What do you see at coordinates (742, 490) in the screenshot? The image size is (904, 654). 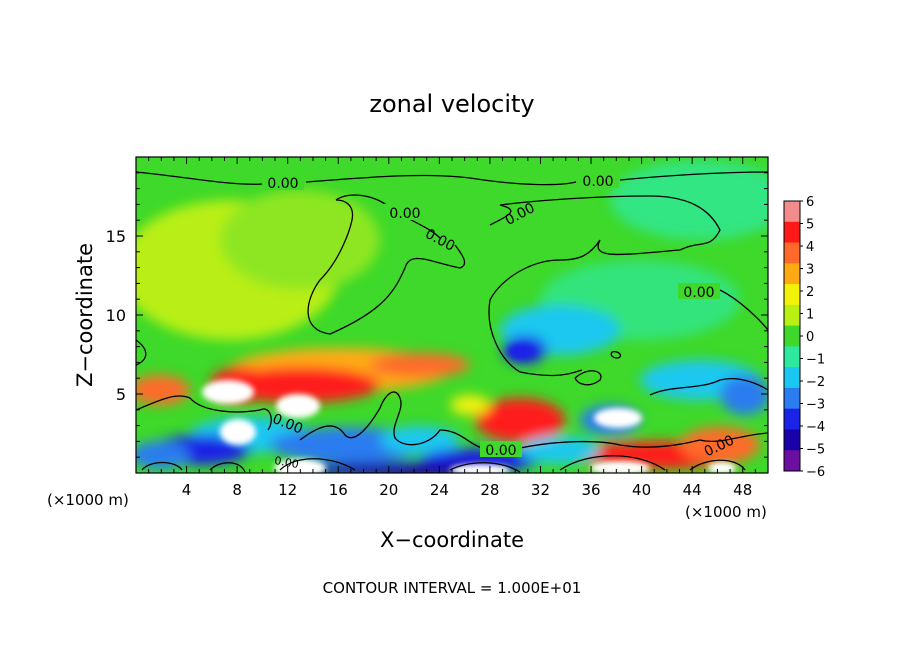 I see `x-tick-label: 48` at bounding box center [742, 490].